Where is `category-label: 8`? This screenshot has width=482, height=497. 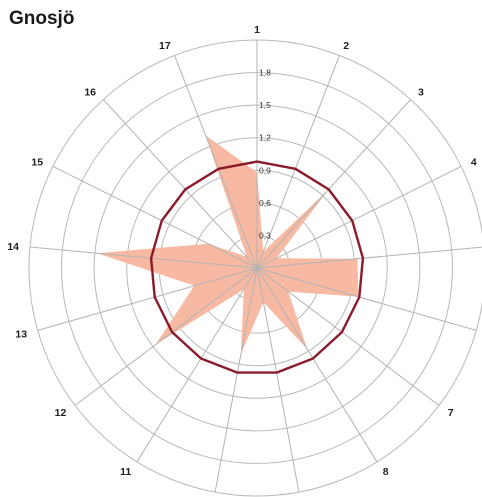 category-label: 8 is located at coordinates (386, 472).